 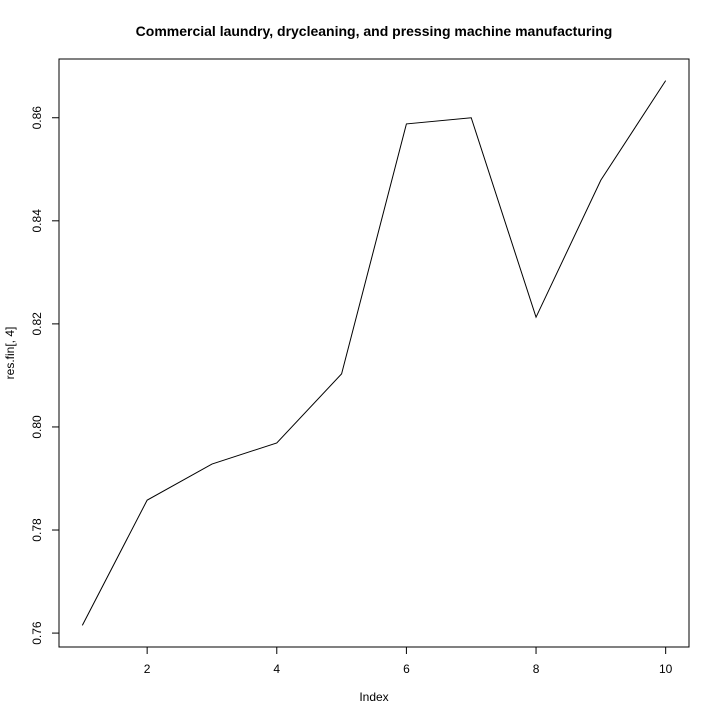 What do you see at coordinates (147, 669) in the screenshot?
I see `x-tick-label: 2` at bounding box center [147, 669].